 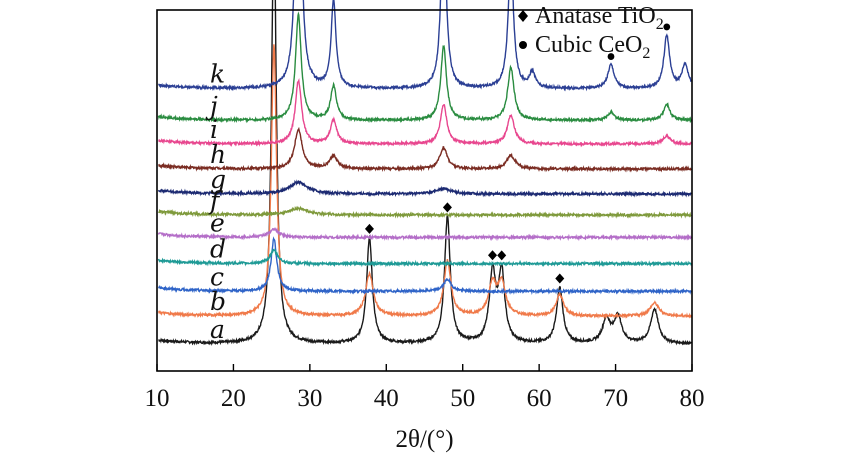 I want to click on x-axis-ticks: 10 20 30 40 50 60 70 80, so click(x=425, y=388).